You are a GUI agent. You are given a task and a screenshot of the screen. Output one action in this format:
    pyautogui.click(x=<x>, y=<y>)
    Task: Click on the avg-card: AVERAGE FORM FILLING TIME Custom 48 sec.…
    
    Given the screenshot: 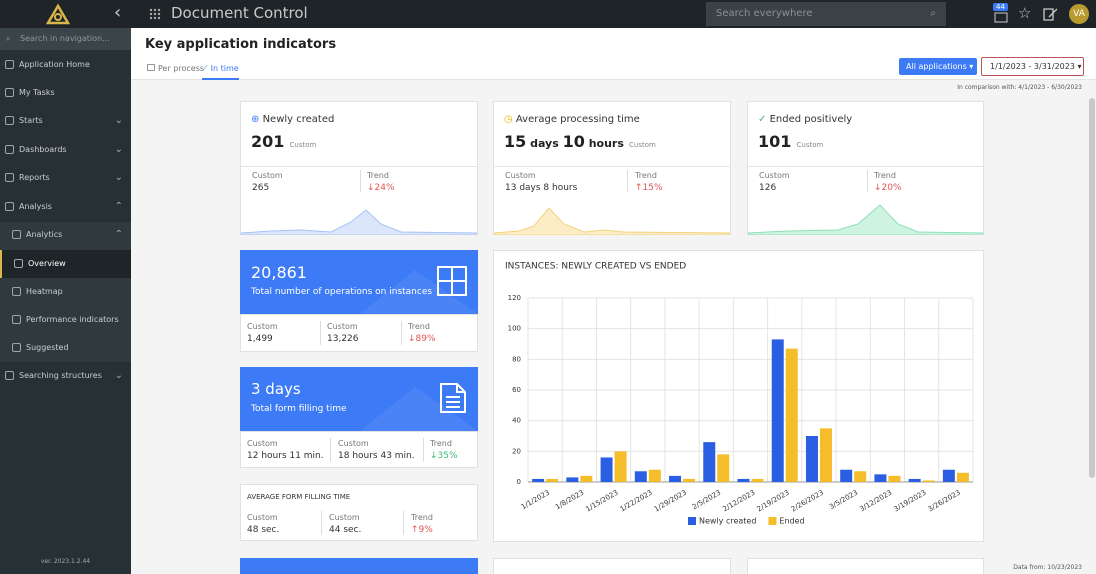 What is the action you would take?
    pyautogui.click(x=359, y=512)
    